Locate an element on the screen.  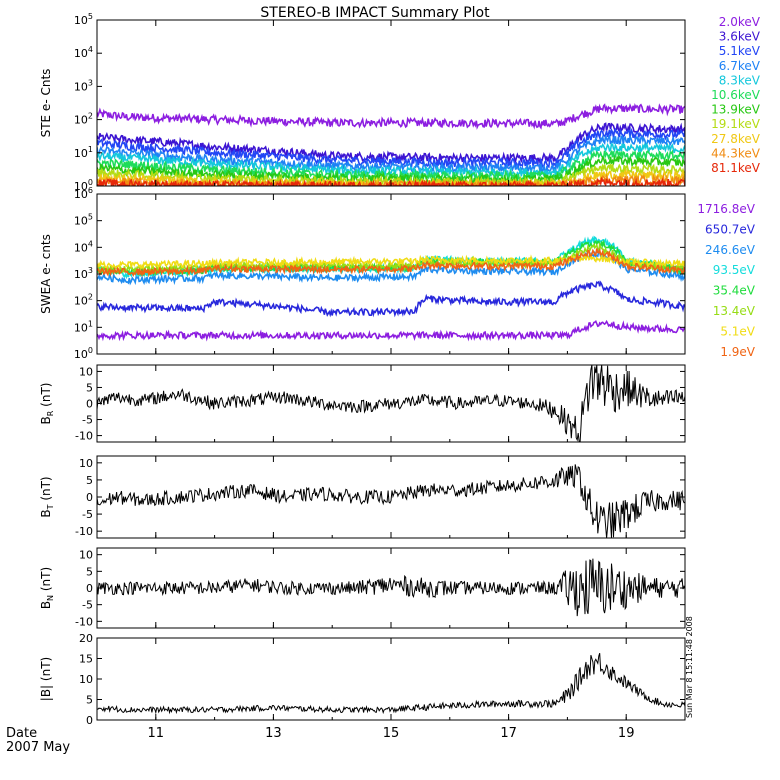
legend-entry-246.6eV: 246.6eV is located at coordinates (730, 250).